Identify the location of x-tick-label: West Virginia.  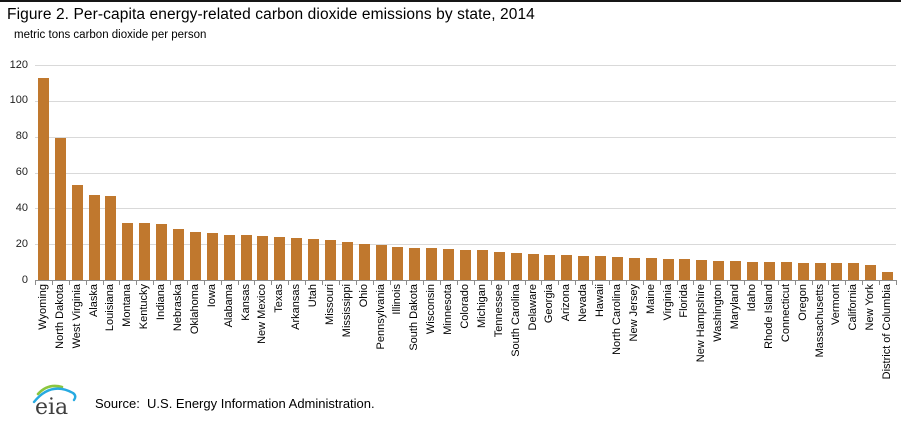
(76, 316).